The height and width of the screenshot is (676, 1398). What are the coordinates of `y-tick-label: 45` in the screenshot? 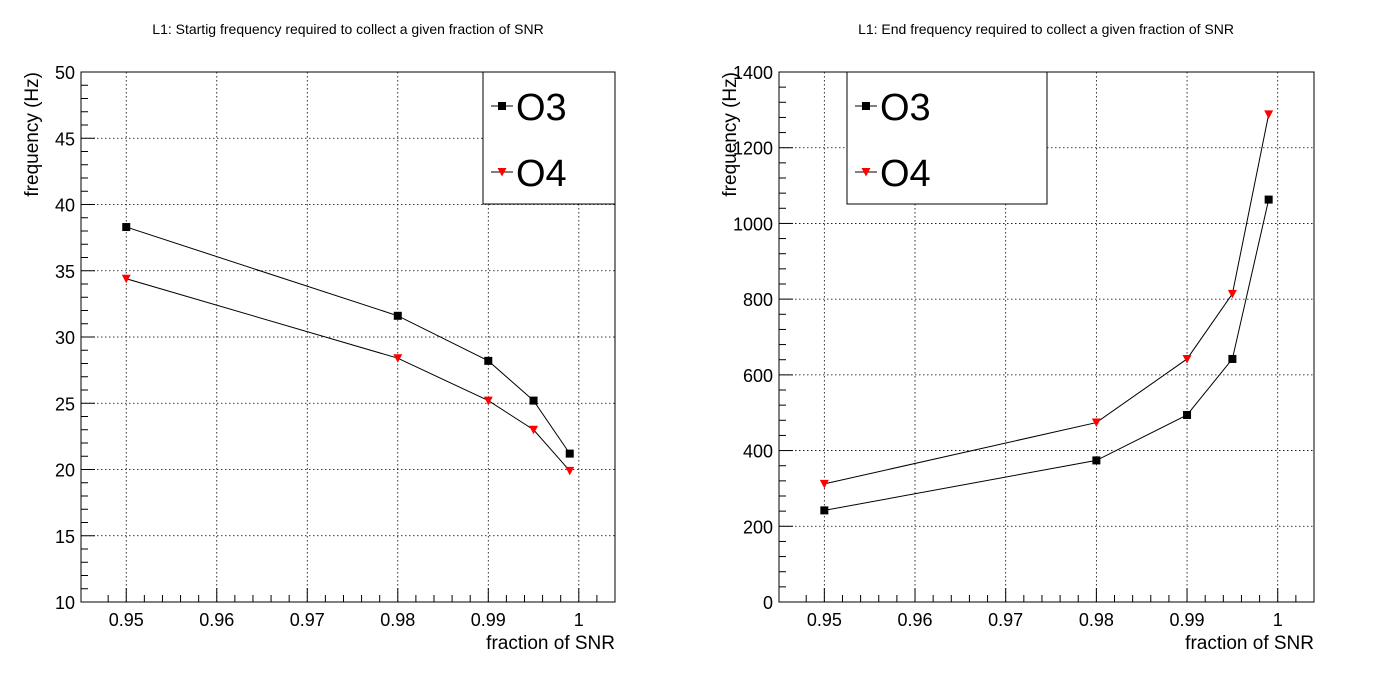 It's located at (65, 139).